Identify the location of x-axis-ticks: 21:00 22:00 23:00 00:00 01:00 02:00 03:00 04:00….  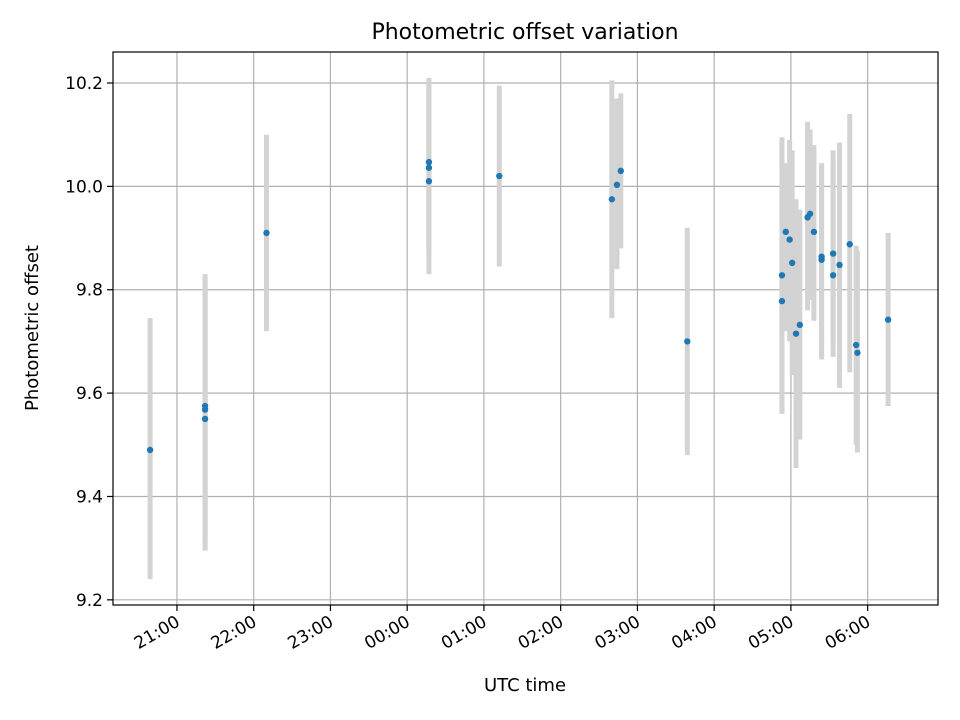
(502, 629).